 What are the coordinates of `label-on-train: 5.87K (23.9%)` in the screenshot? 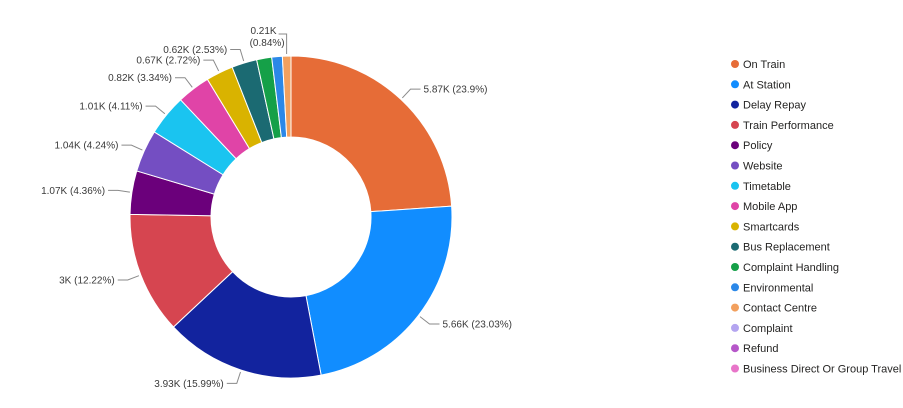 It's located at (444, 92).